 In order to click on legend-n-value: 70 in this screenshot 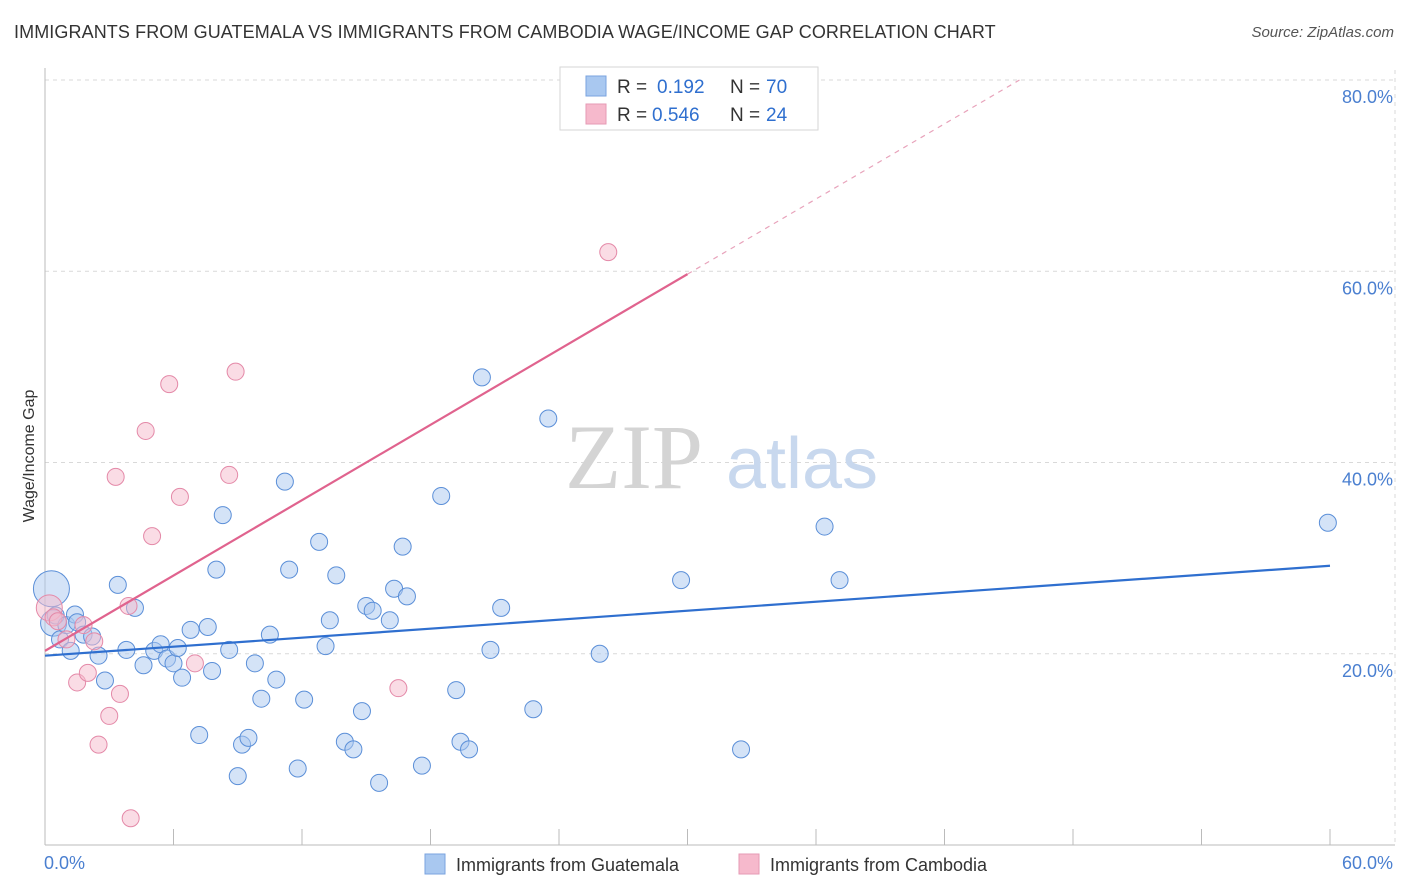, I will do `click(776, 87)`.